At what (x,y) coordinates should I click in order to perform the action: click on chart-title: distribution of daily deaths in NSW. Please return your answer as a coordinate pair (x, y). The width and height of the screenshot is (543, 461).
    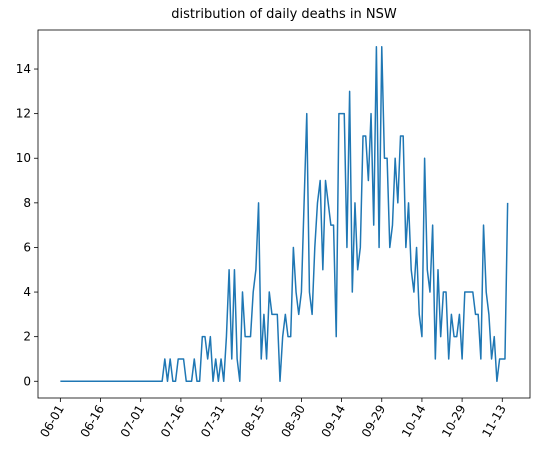
    Looking at the image, I should click on (284, 14).